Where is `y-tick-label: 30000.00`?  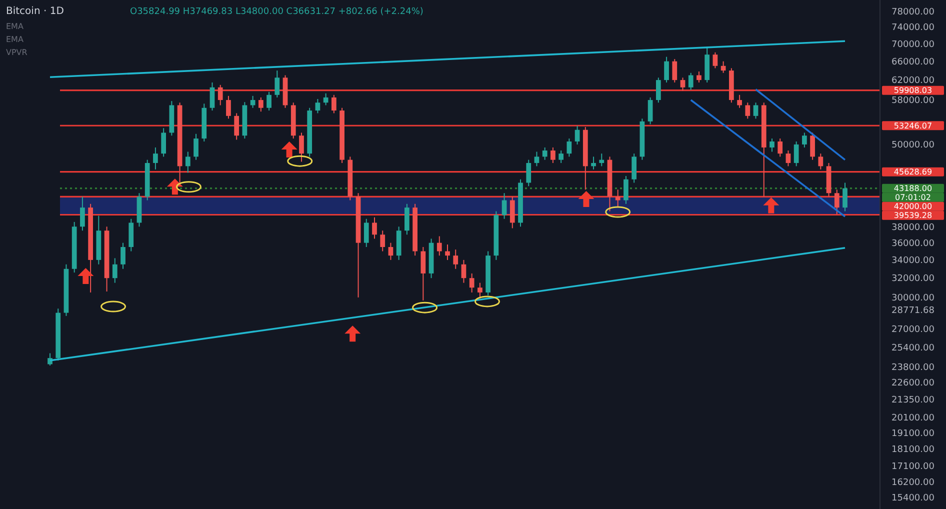
y-tick-label: 30000.00 is located at coordinates (913, 299).